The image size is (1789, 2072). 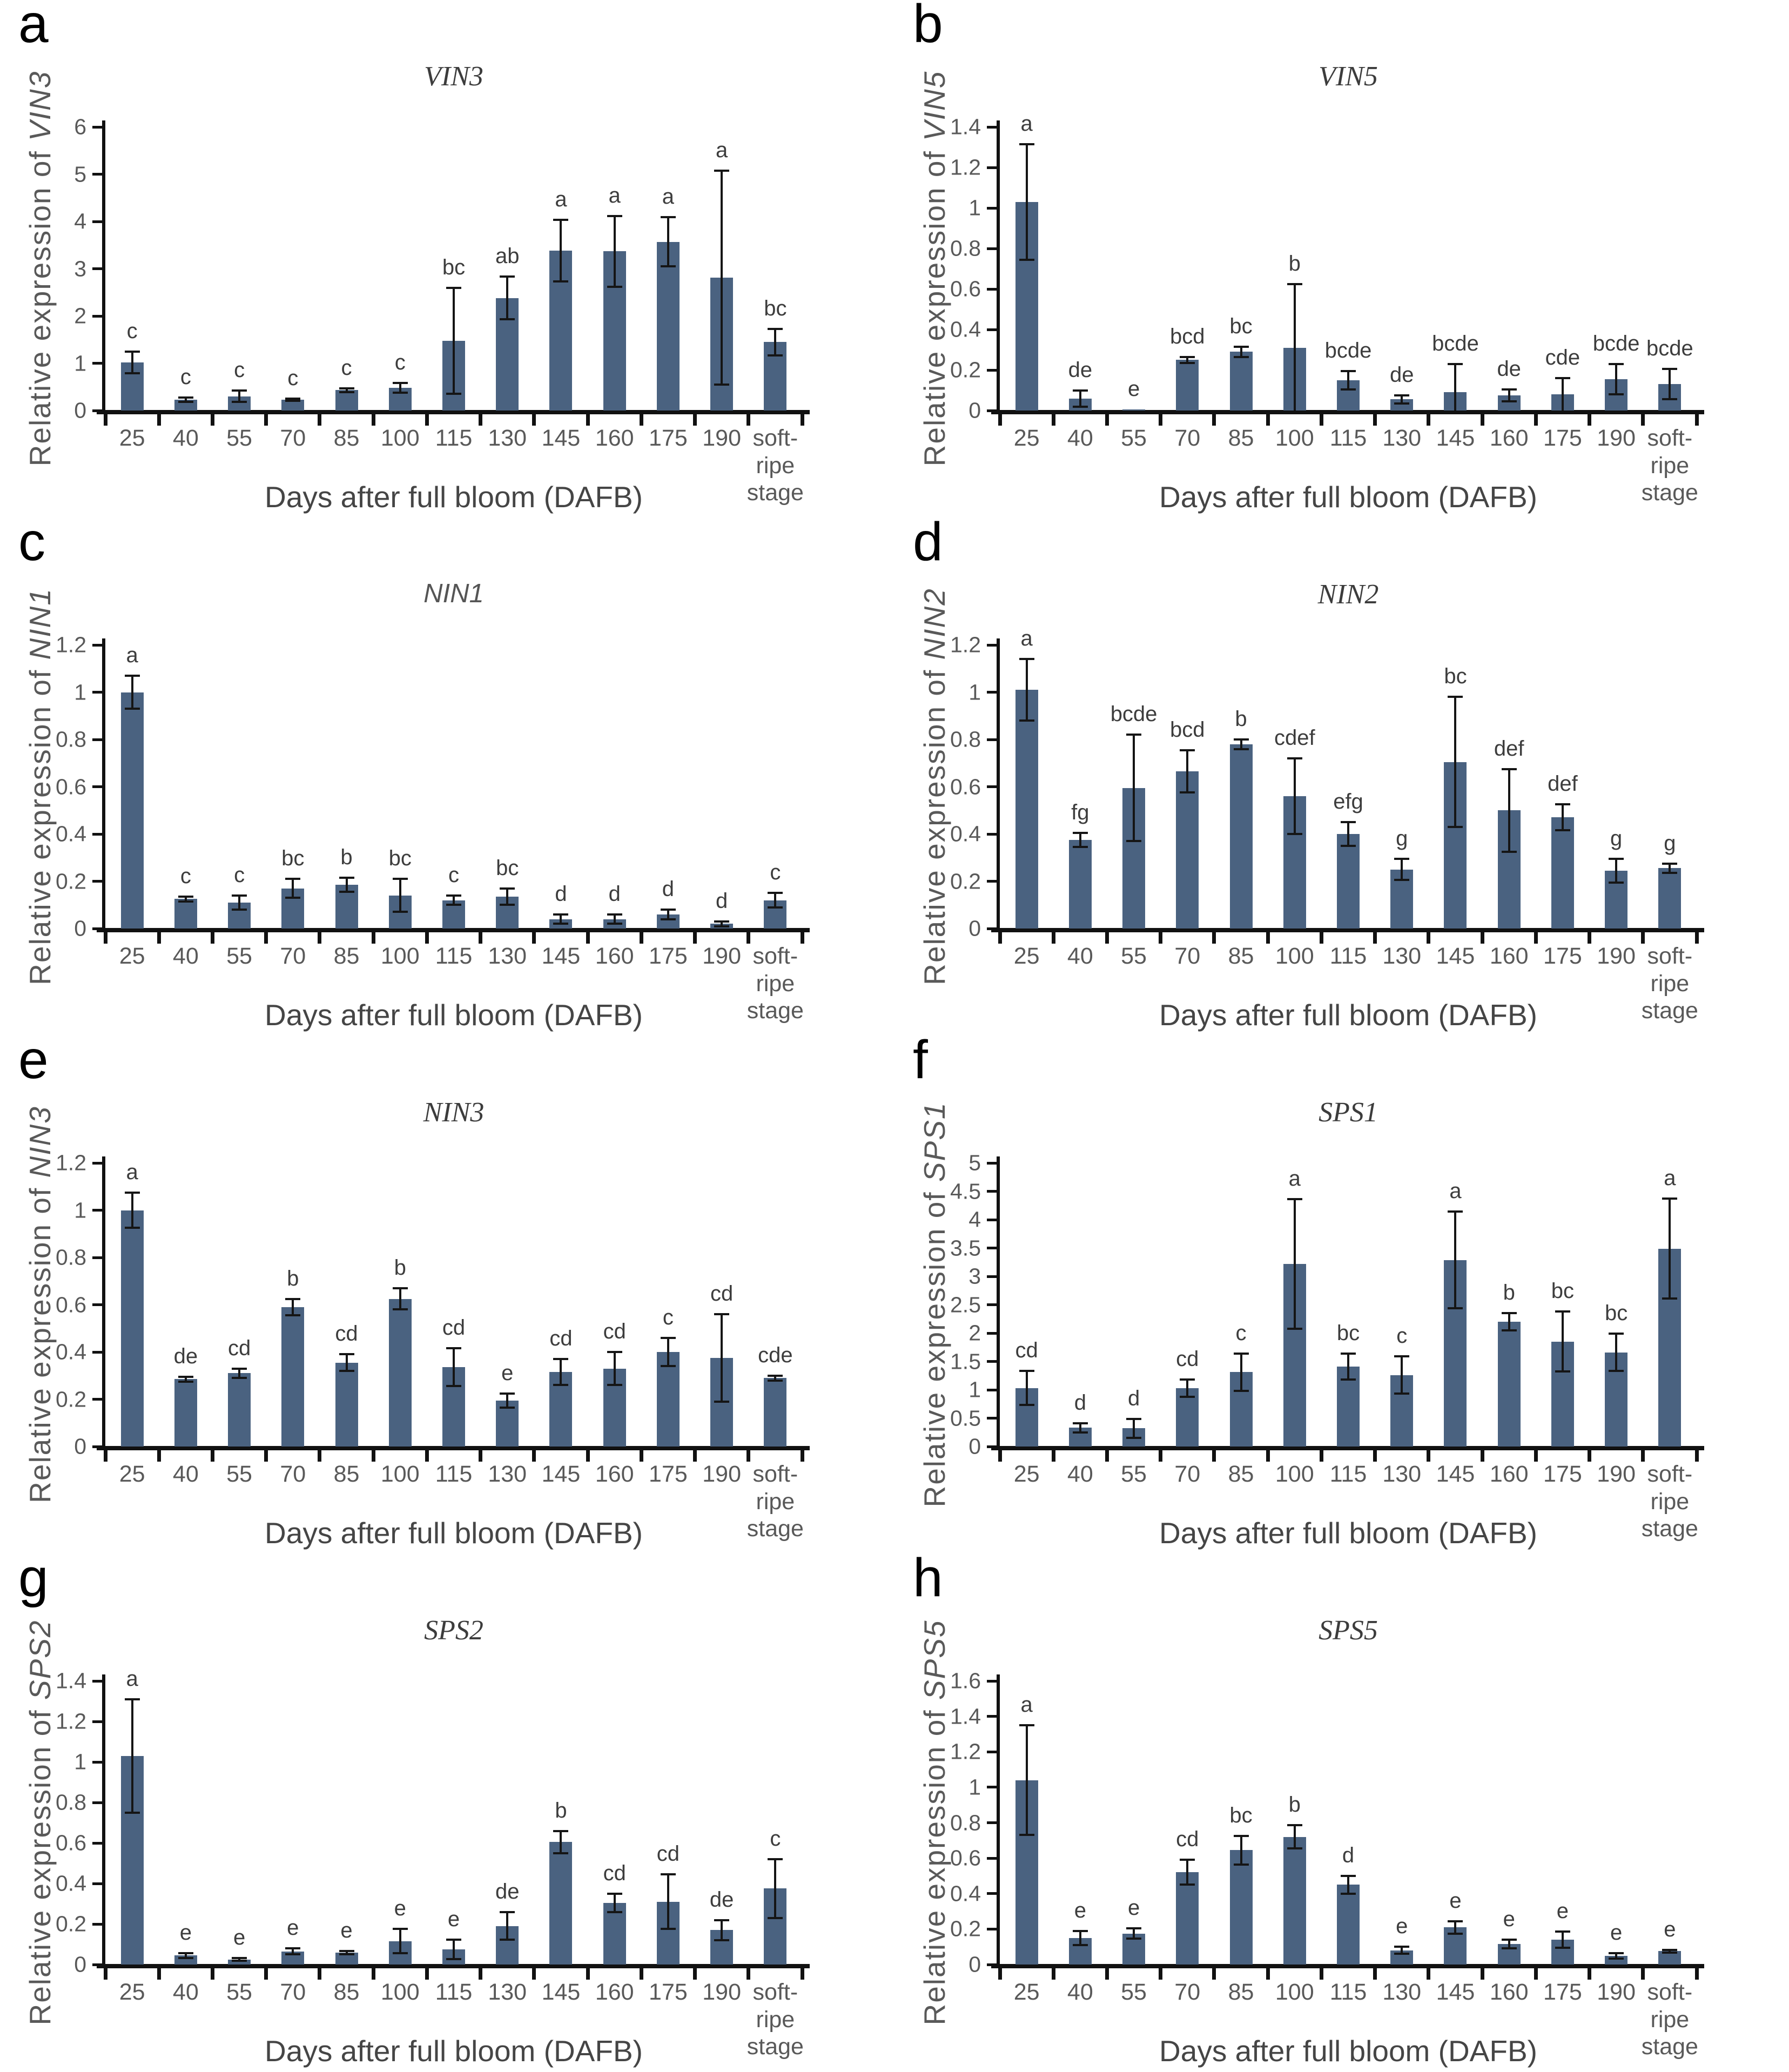 What do you see at coordinates (1616, 1474) in the screenshot?
I see `x-category-label: 190` at bounding box center [1616, 1474].